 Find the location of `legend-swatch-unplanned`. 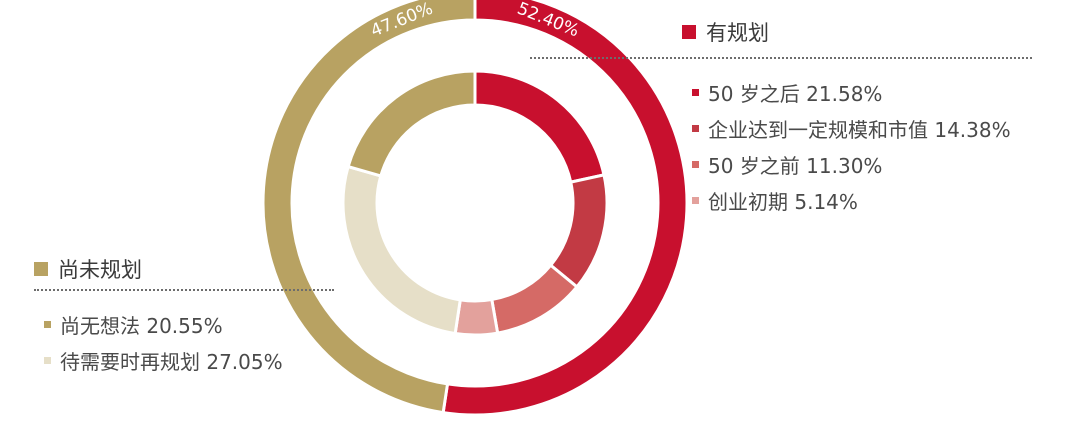

legend-swatch-unplanned is located at coordinates (41, 269).